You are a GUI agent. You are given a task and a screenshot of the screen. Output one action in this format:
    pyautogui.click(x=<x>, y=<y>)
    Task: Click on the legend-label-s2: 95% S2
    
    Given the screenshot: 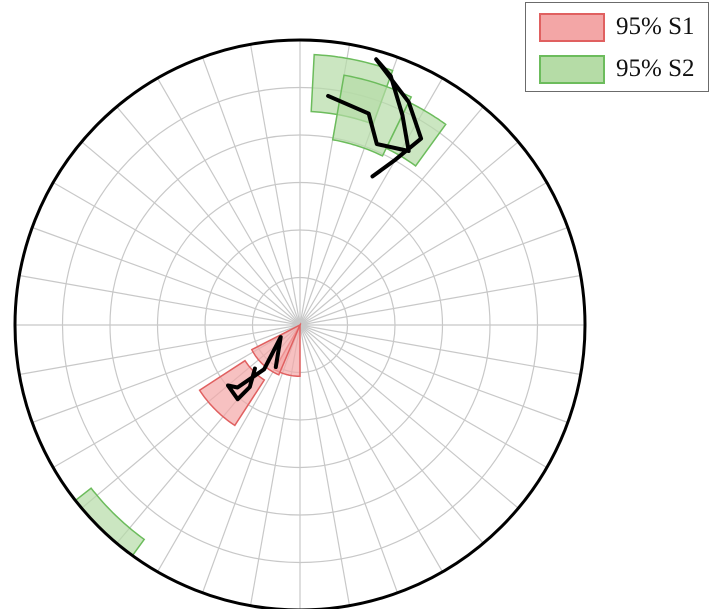 What is the action you would take?
    pyautogui.click(x=655, y=68)
    